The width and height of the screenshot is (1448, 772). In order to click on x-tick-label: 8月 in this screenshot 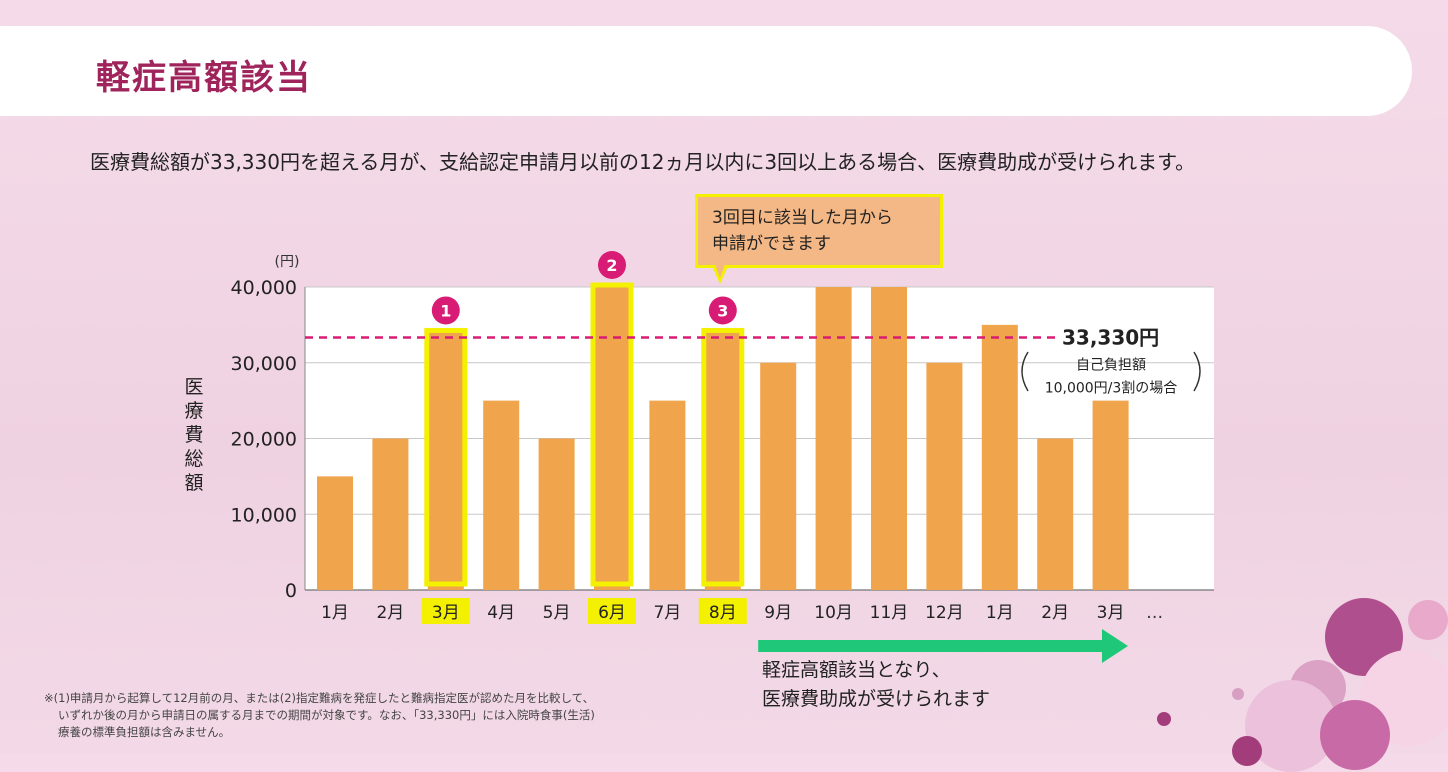, I will do `click(723, 613)`.